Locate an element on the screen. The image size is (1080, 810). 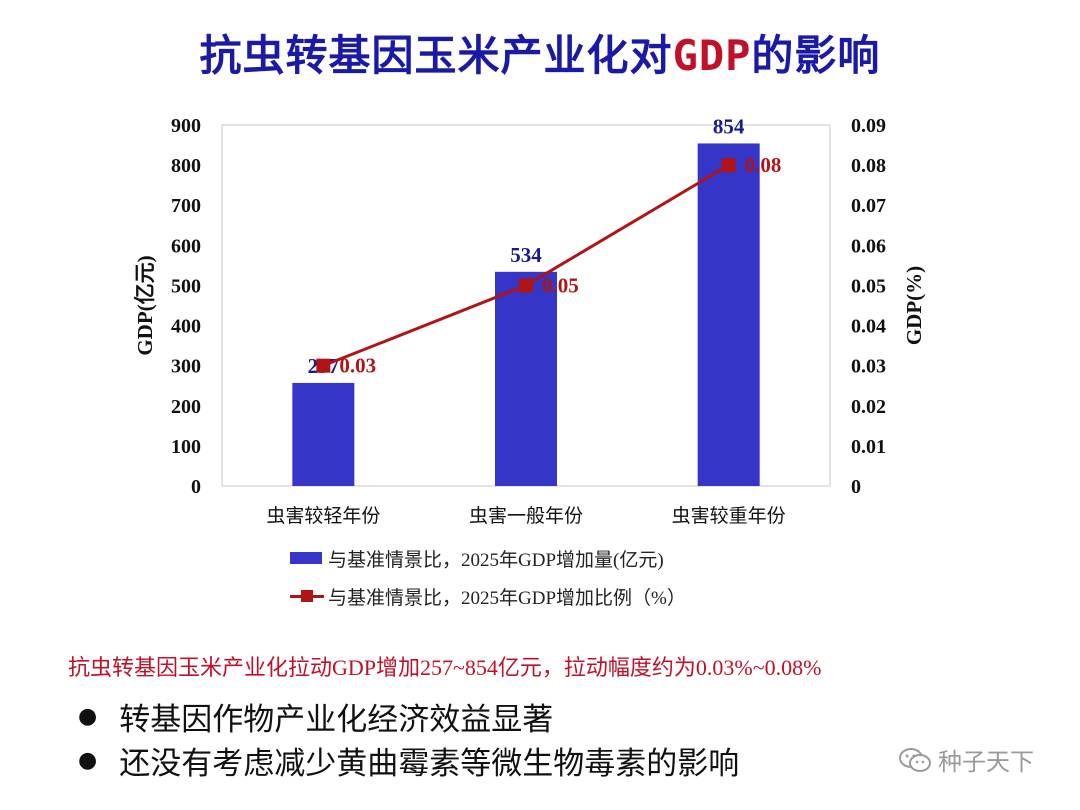
bar-value-label: 854 is located at coordinates (729, 126).